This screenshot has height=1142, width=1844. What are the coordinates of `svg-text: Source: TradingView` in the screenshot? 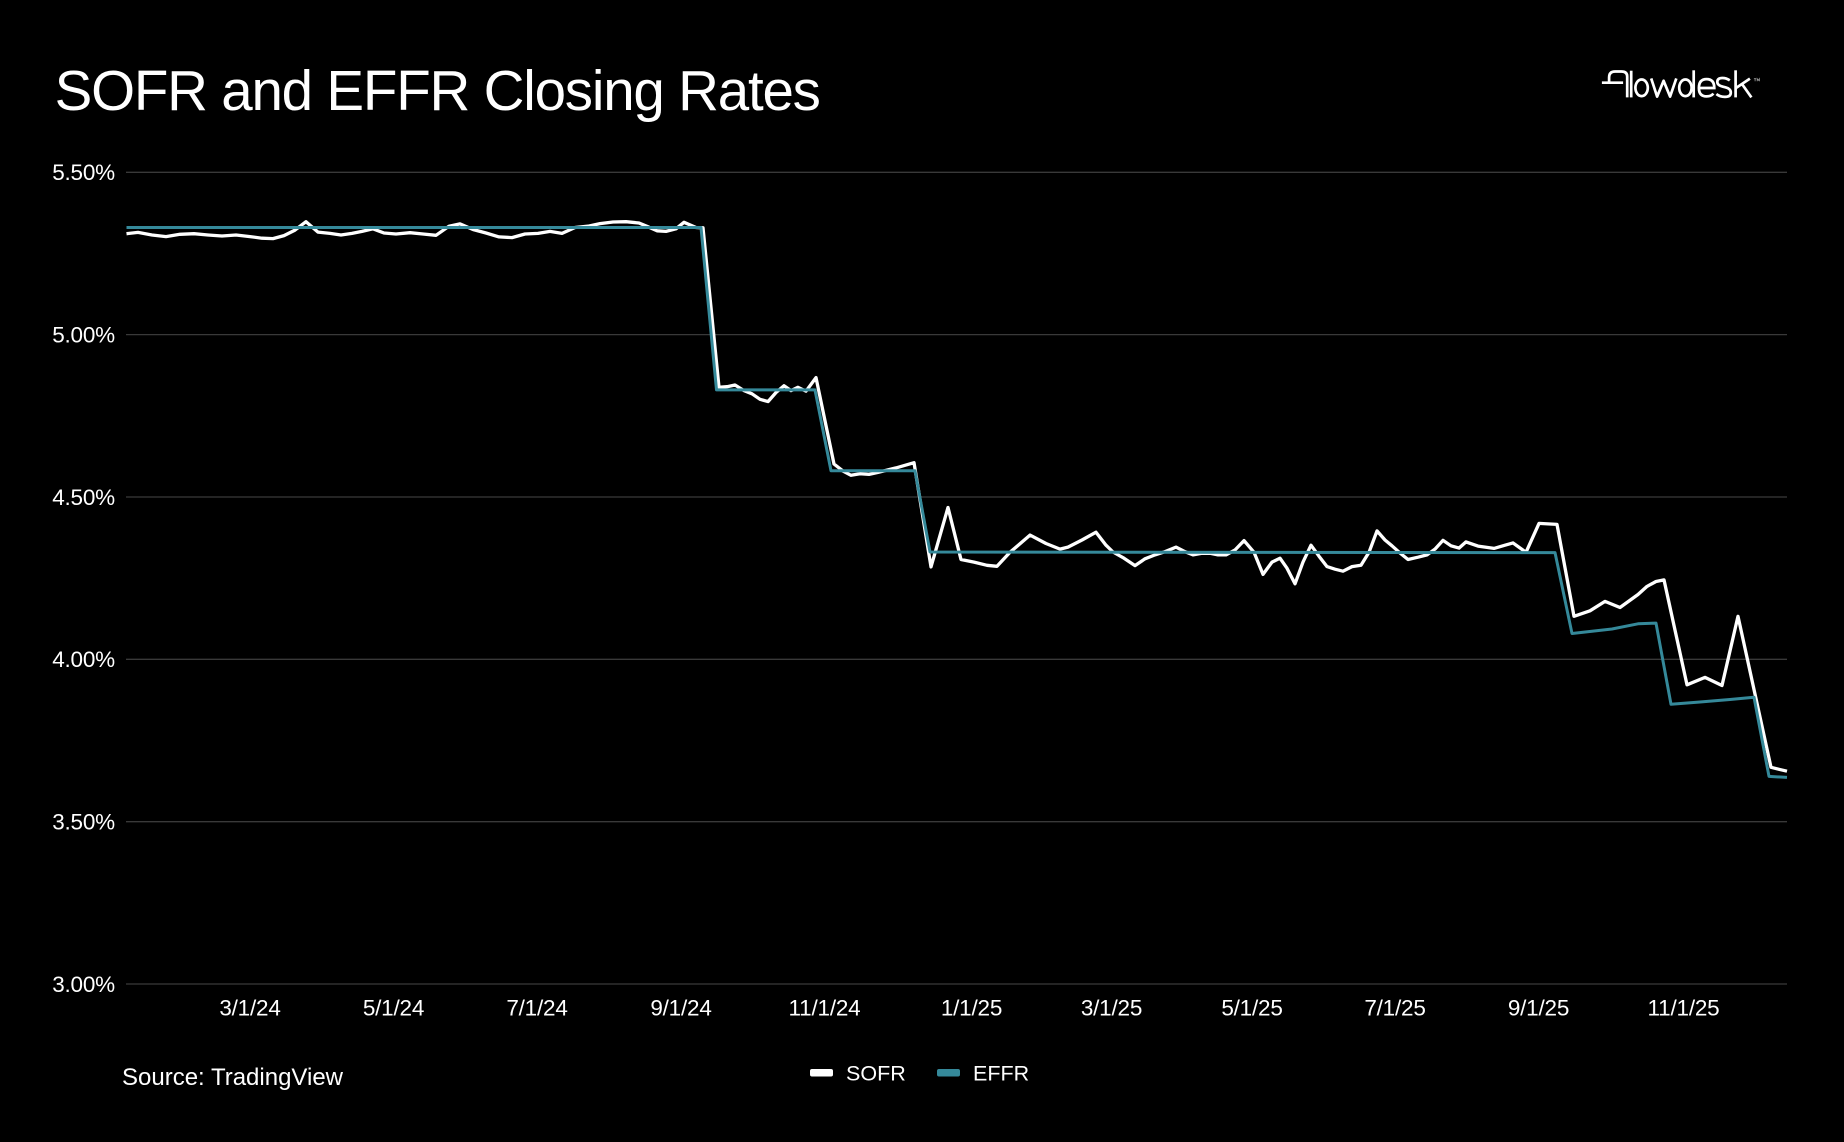 It's located at (233, 1077).